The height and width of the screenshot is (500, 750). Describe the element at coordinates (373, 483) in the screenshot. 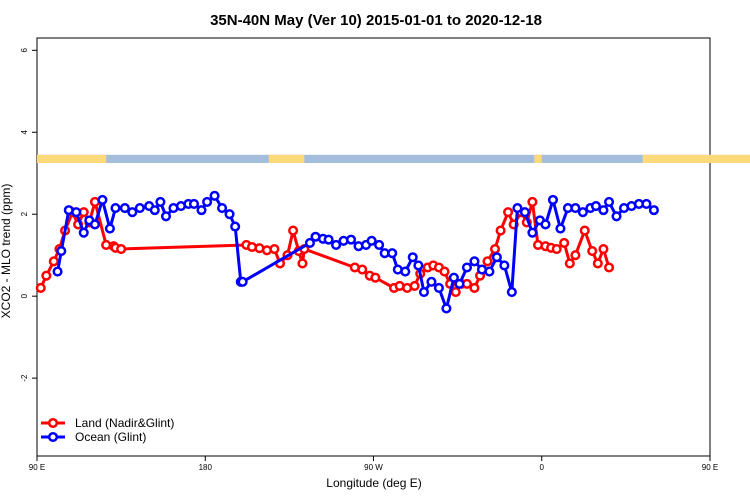

I see `x-axis-label: Longitude (deg E)` at that location.